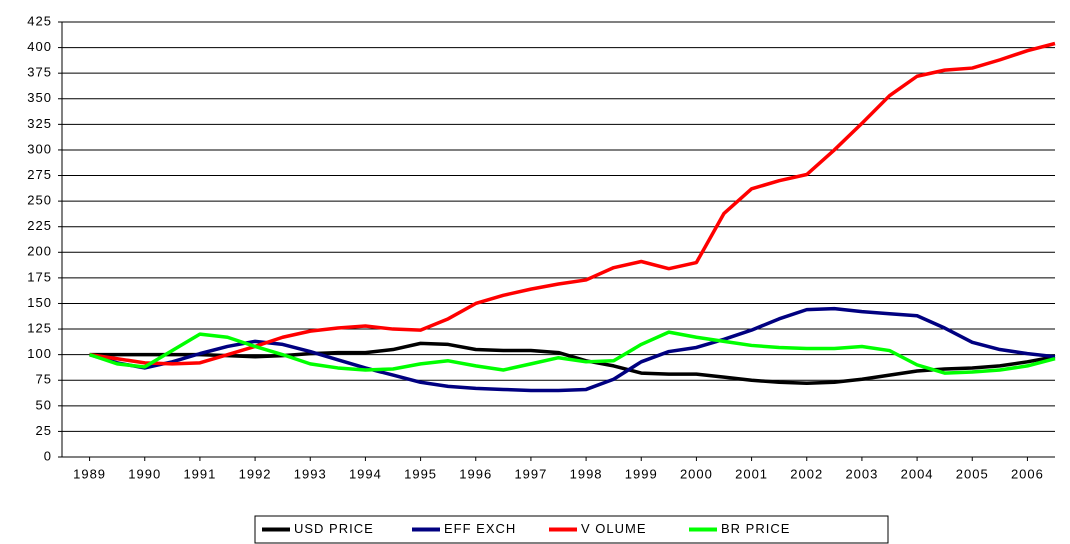 Image resolution: width=1070 pixels, height=544 pixels. What do you see at coordinates (751, 473) in the screenshot?
I see `x-tick-label: 2001` at bounding box center [751, 473].